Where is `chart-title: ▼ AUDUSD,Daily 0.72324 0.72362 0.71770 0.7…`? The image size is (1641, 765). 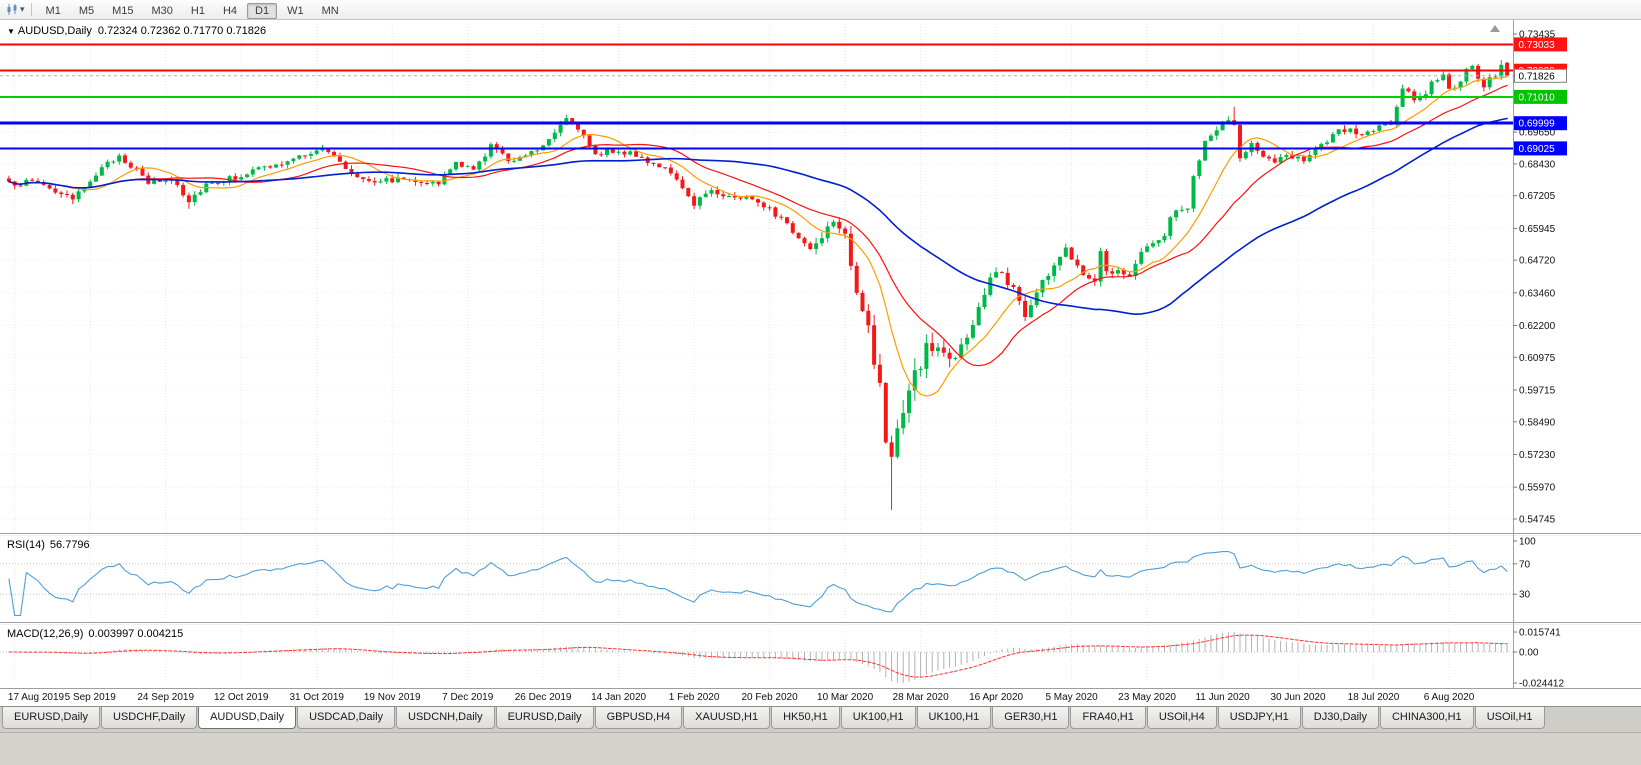 chart-title: ▼ AUDUSD,Daily 0.72324 0.72362 0.71770 0.7… is located at coordinates (136, 31).